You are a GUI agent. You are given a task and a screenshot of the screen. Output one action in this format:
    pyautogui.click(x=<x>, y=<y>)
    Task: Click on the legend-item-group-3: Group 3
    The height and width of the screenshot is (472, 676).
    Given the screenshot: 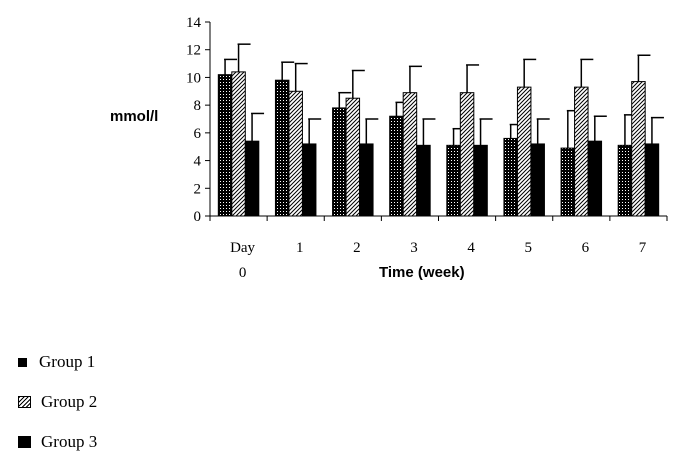 What is the action you would take?
    pyautogui.click(x=57, y=442)
    